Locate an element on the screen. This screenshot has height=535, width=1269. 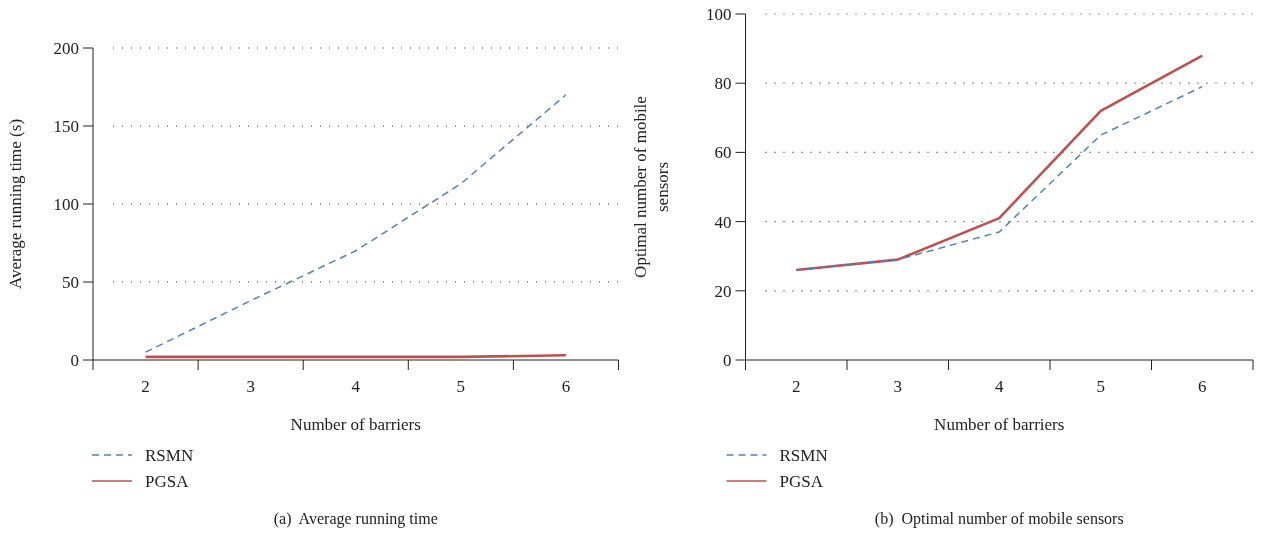
y-tick-label: 50 is located at coordinates (70, 282).